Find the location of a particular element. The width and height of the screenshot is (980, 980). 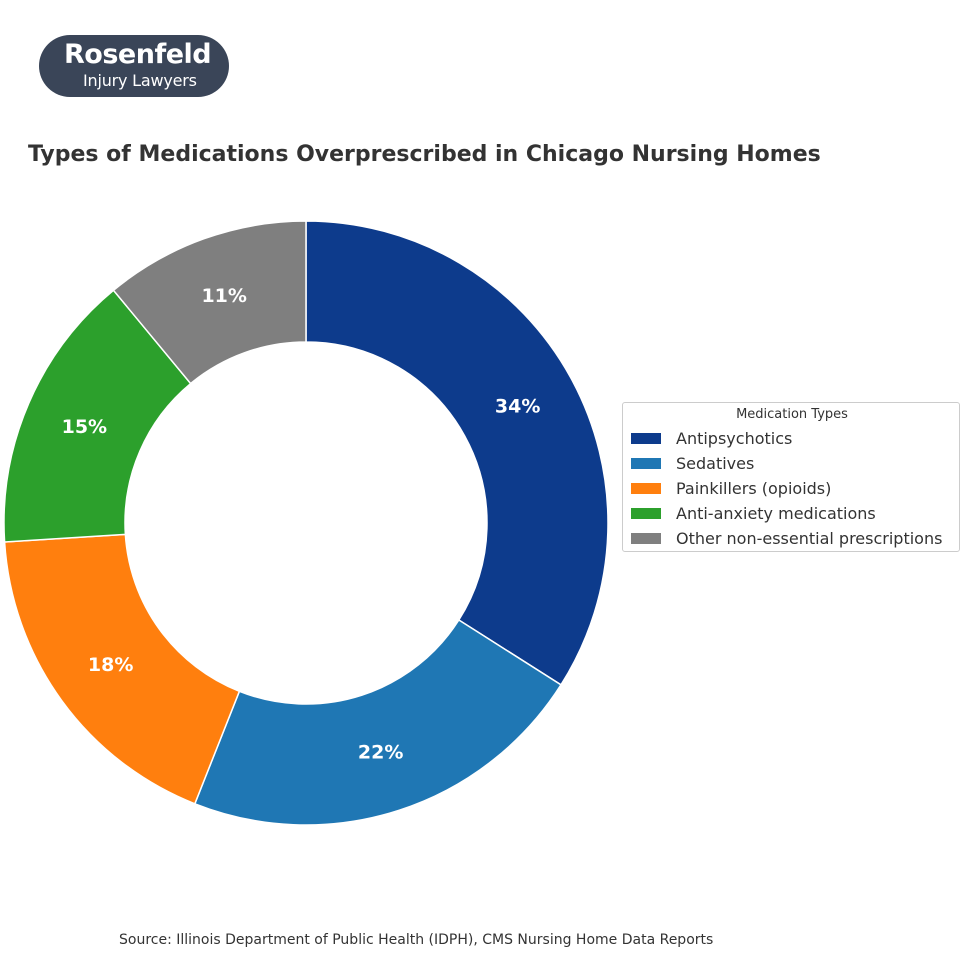

slice-sedatives is located at coordinates (378, 722).